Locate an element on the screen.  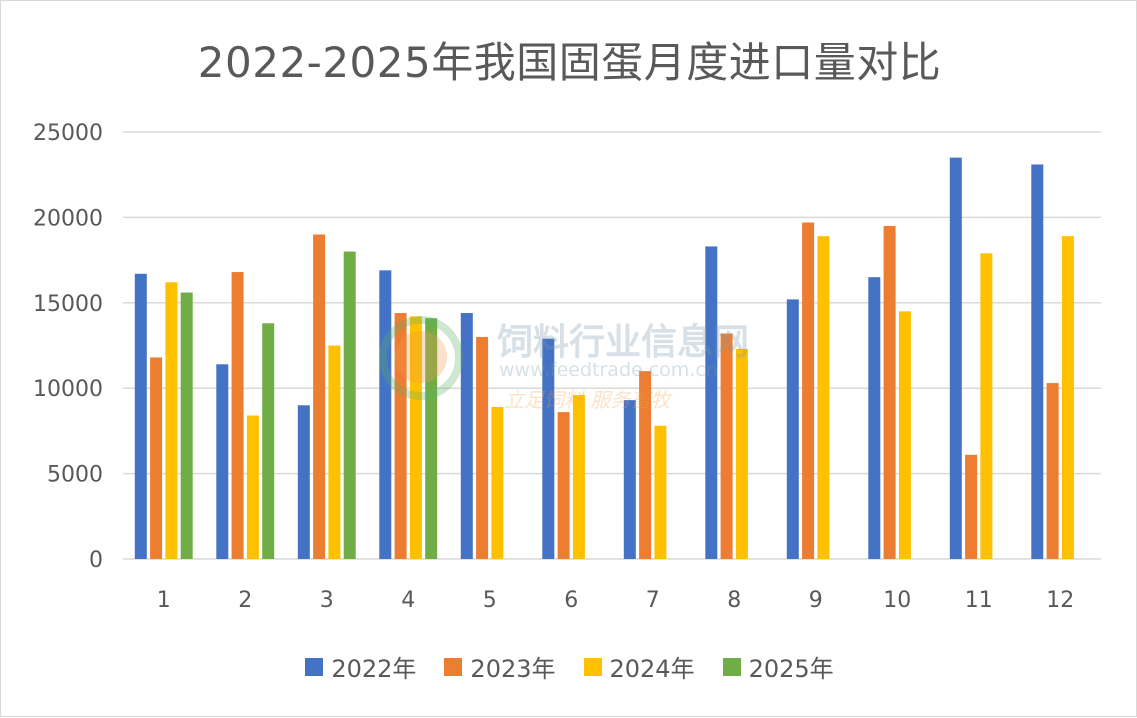
x-tick-label: 7 is located at coordinates (653, 600).